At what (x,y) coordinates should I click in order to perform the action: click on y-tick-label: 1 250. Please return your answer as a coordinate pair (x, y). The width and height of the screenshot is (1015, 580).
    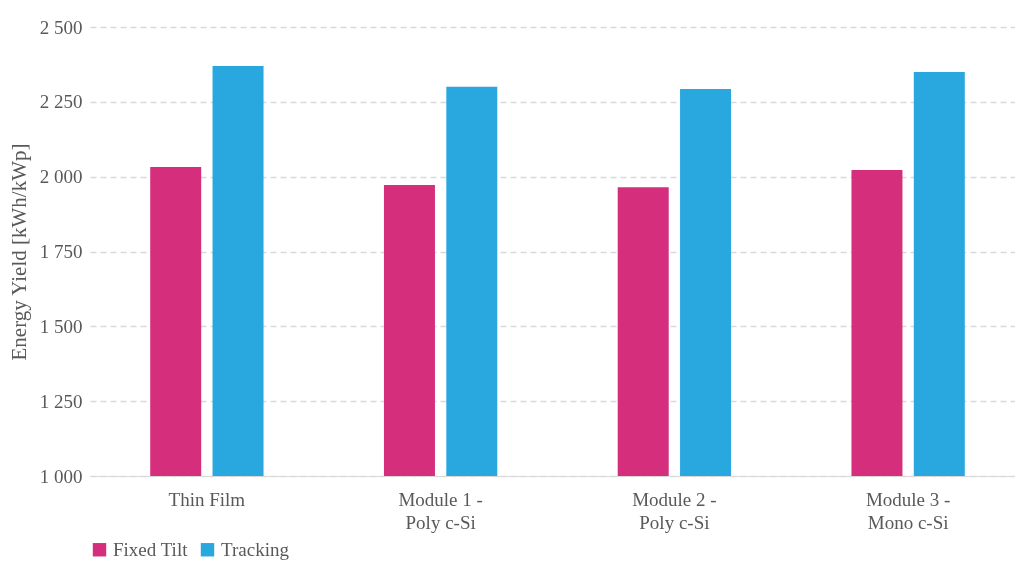
    Looking at the image, I should click on (61, 401).